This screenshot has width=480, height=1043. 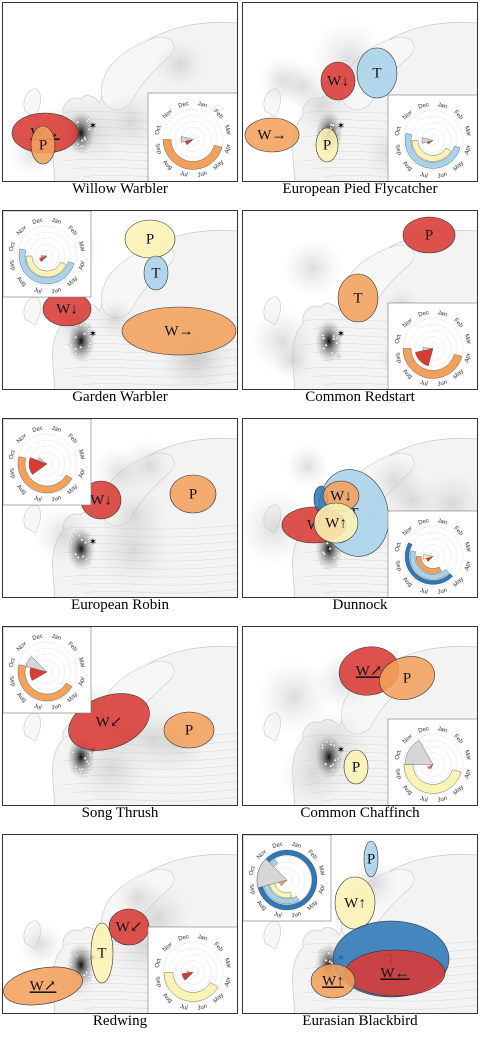 I want to click on clock-box, so click(x=432, y=345).